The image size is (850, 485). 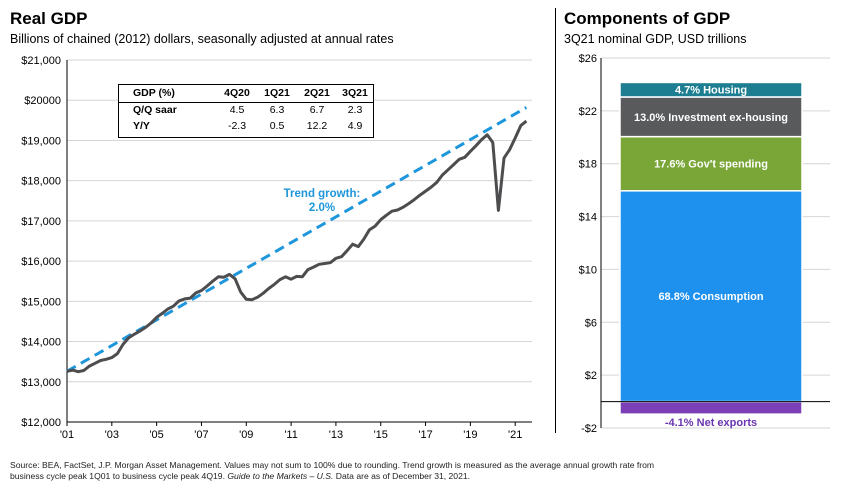 I want to click on x-tick-label: '03, so click(x=112, y=435).